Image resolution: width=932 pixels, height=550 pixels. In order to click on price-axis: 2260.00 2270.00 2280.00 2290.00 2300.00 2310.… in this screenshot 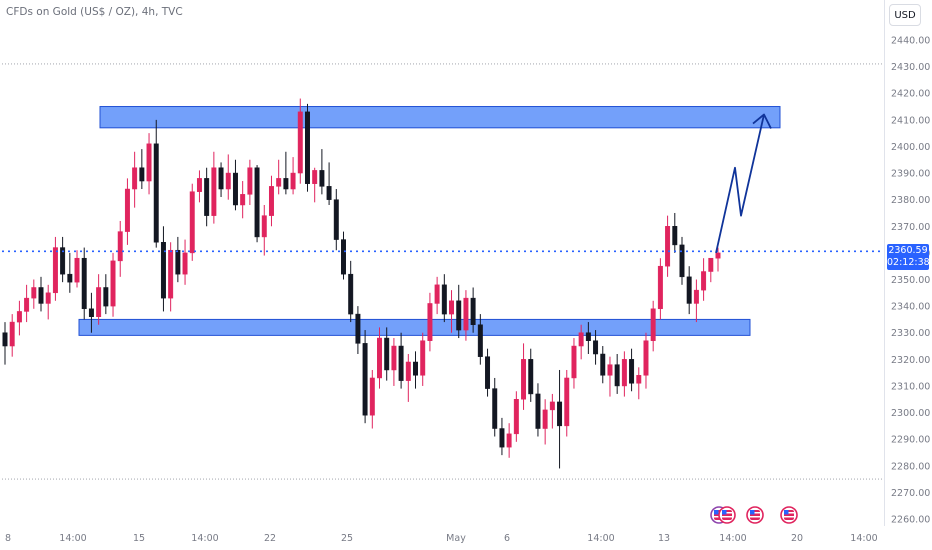, I will do `click(907, 263)`.